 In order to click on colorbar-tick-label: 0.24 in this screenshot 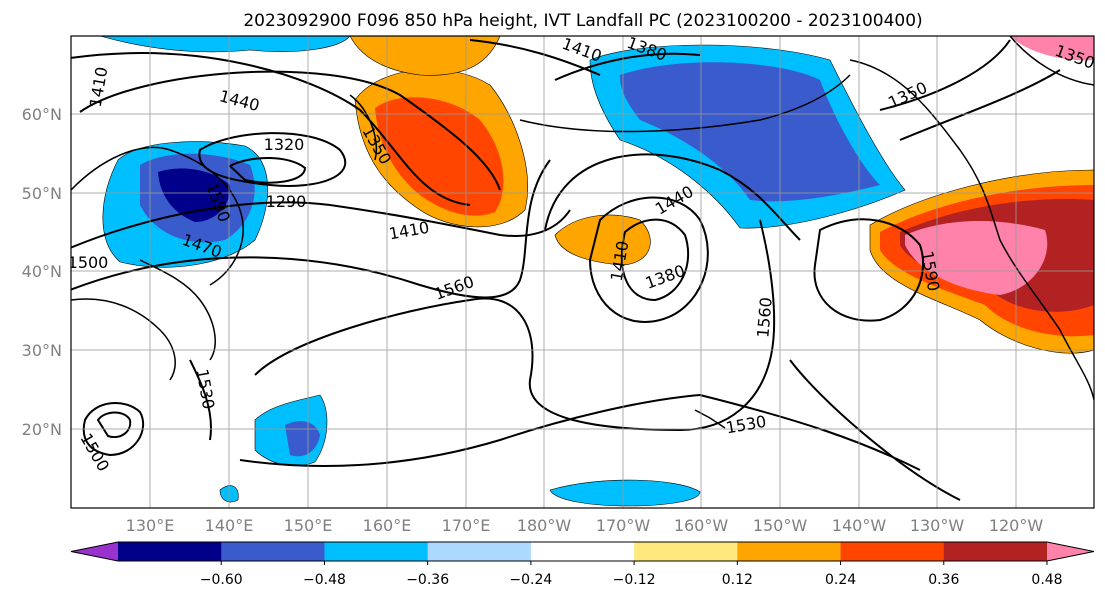, I will do `click(840, 580)`.